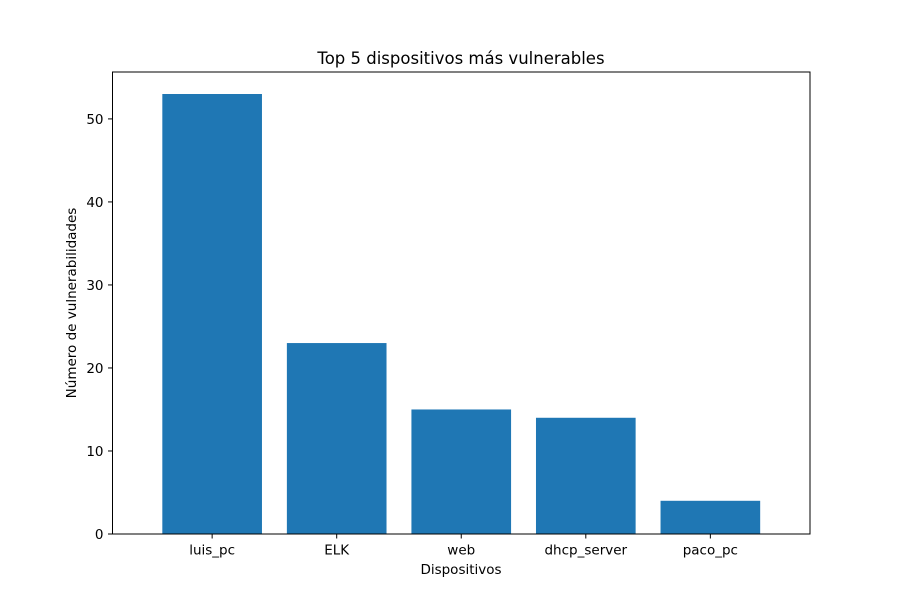 This screenshot has height=600, width=900. What do you see at coordinates (94, 203) in the screenshot?
I see `y-tick-label: 40` at bounding box center [94, 203].